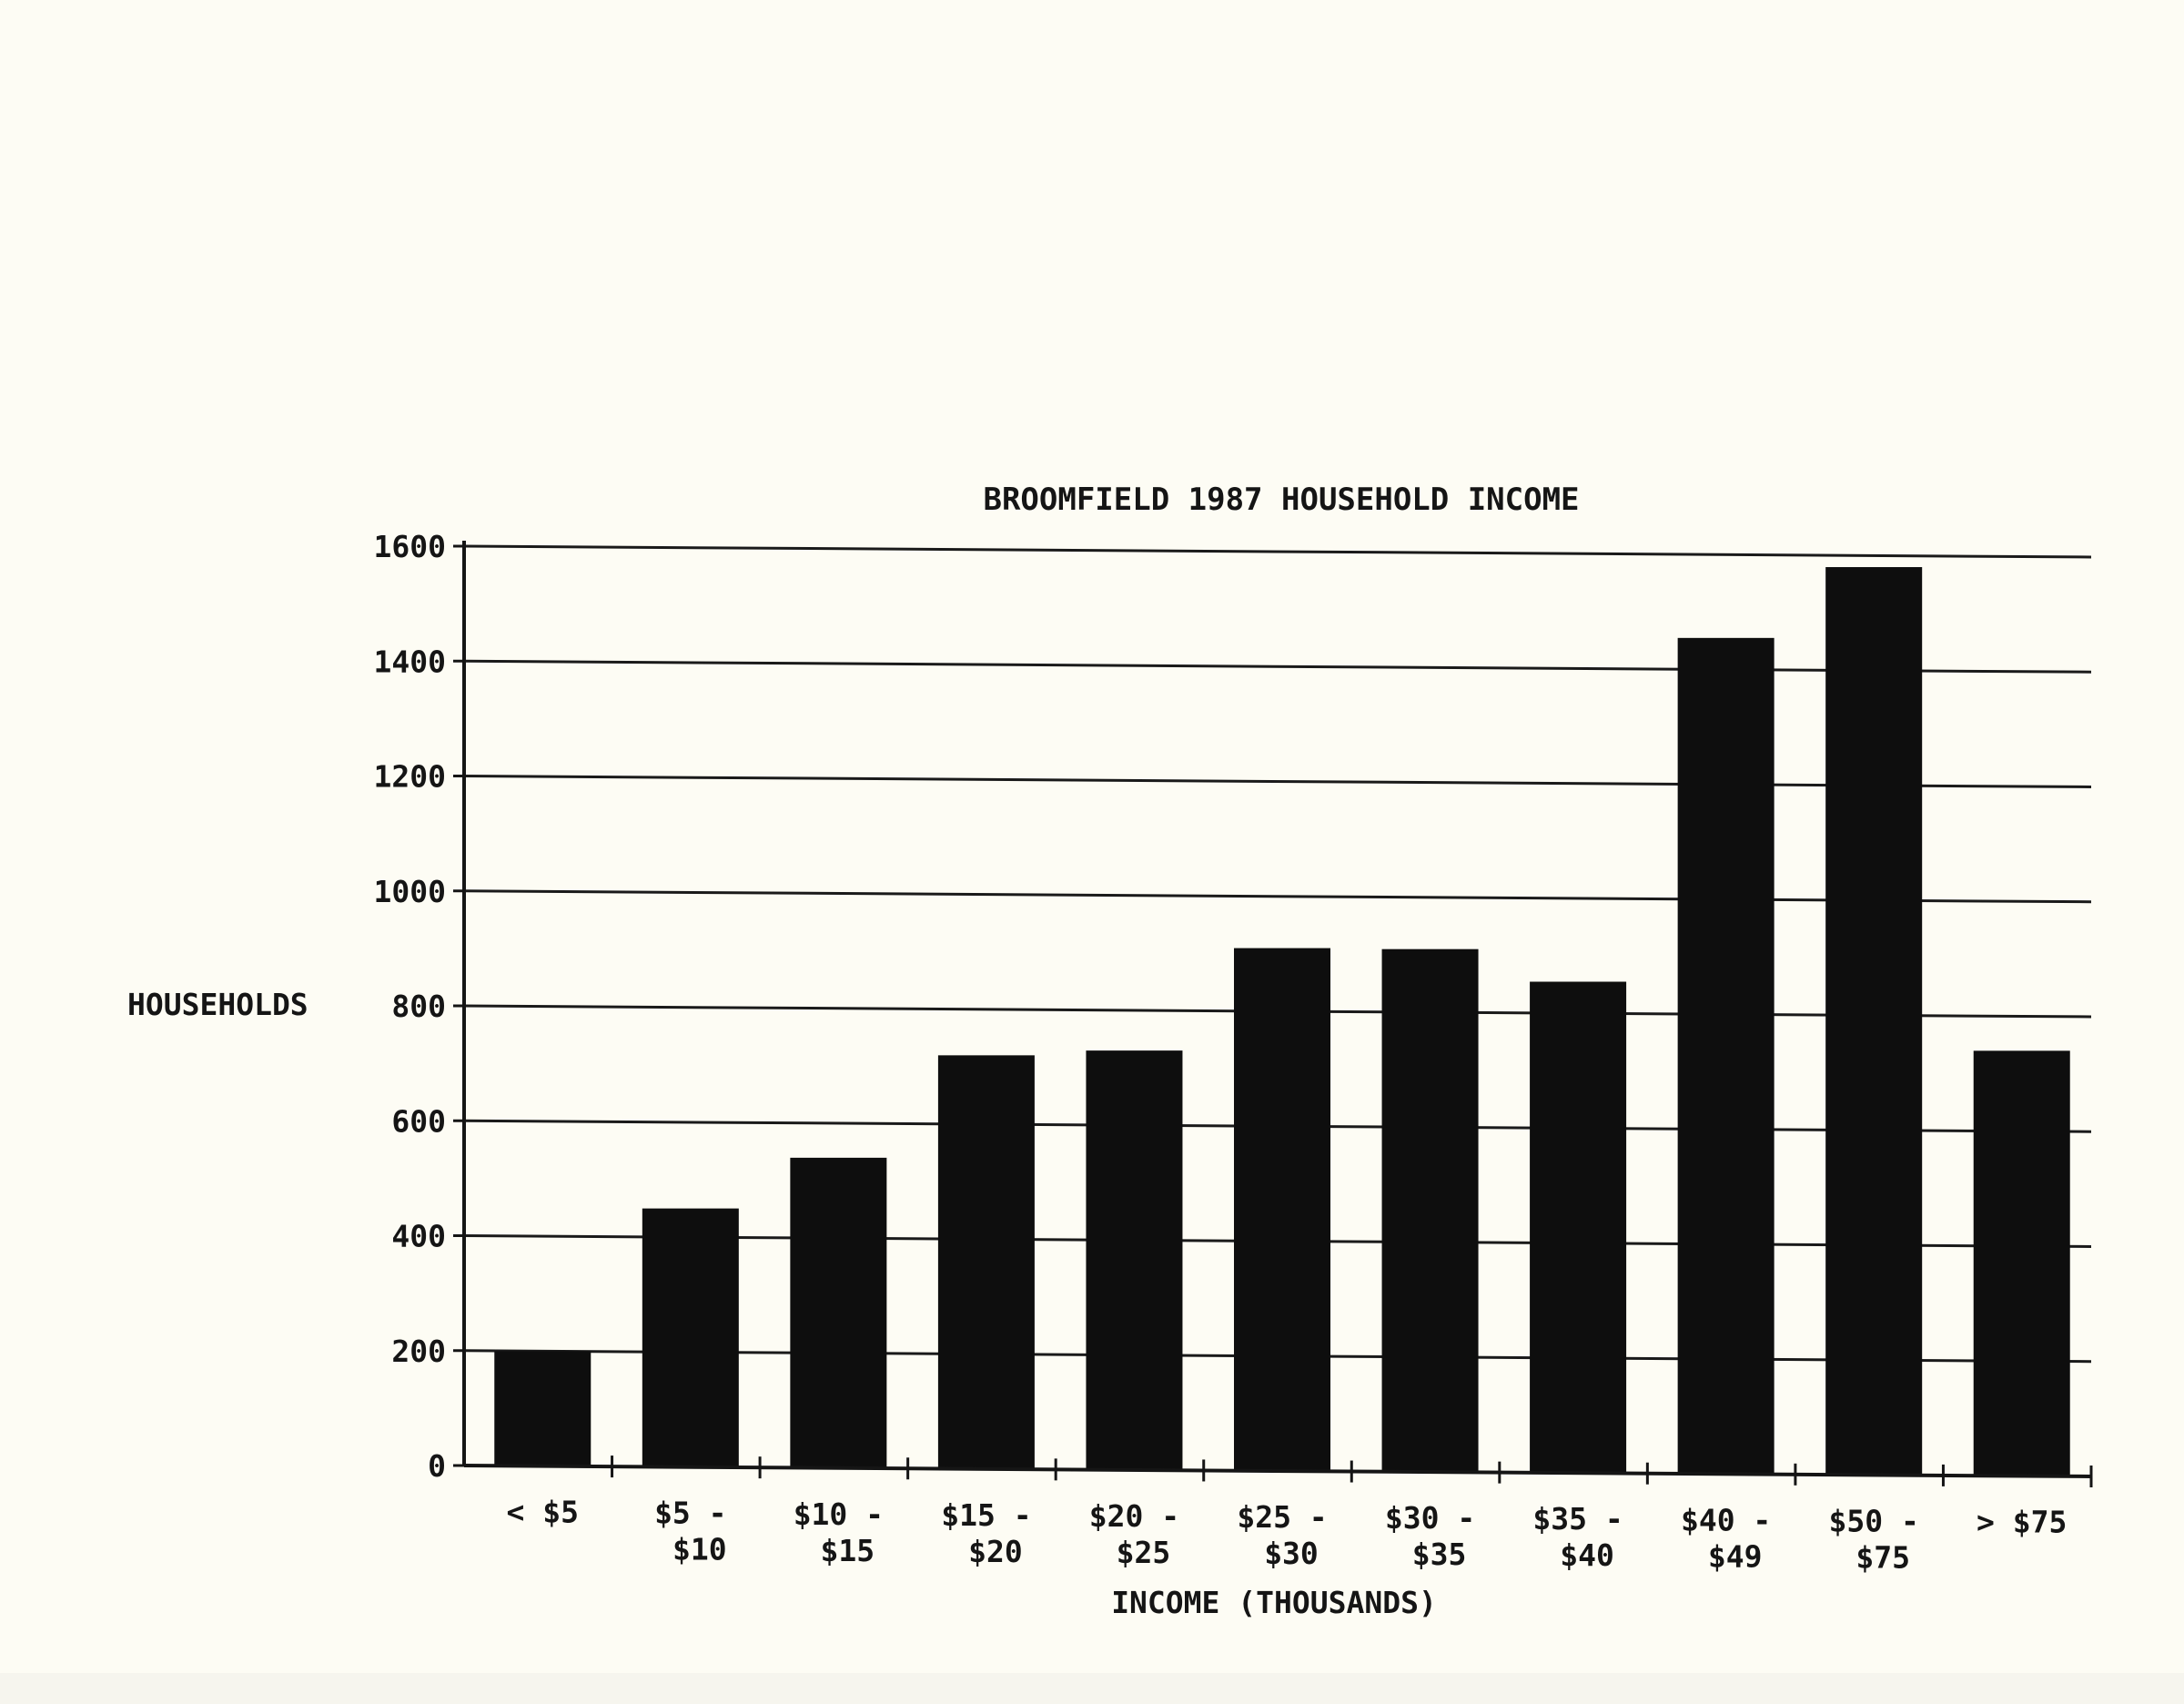  I want to click on y-tick-label: 1000, so click(410, 892).